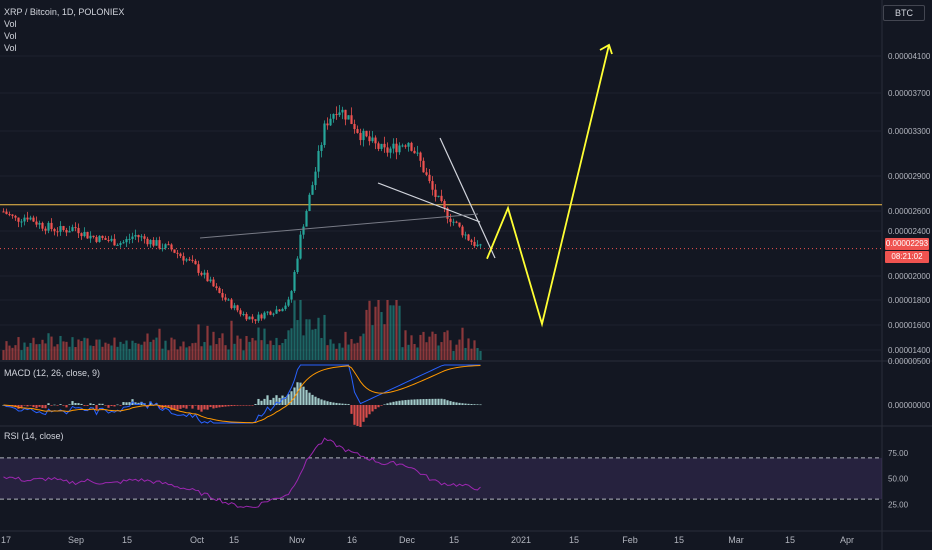  What do you see at coordinates (242, 394) in the screenshot?
I see `macd-signal-line` at bounding box center [242, 394].